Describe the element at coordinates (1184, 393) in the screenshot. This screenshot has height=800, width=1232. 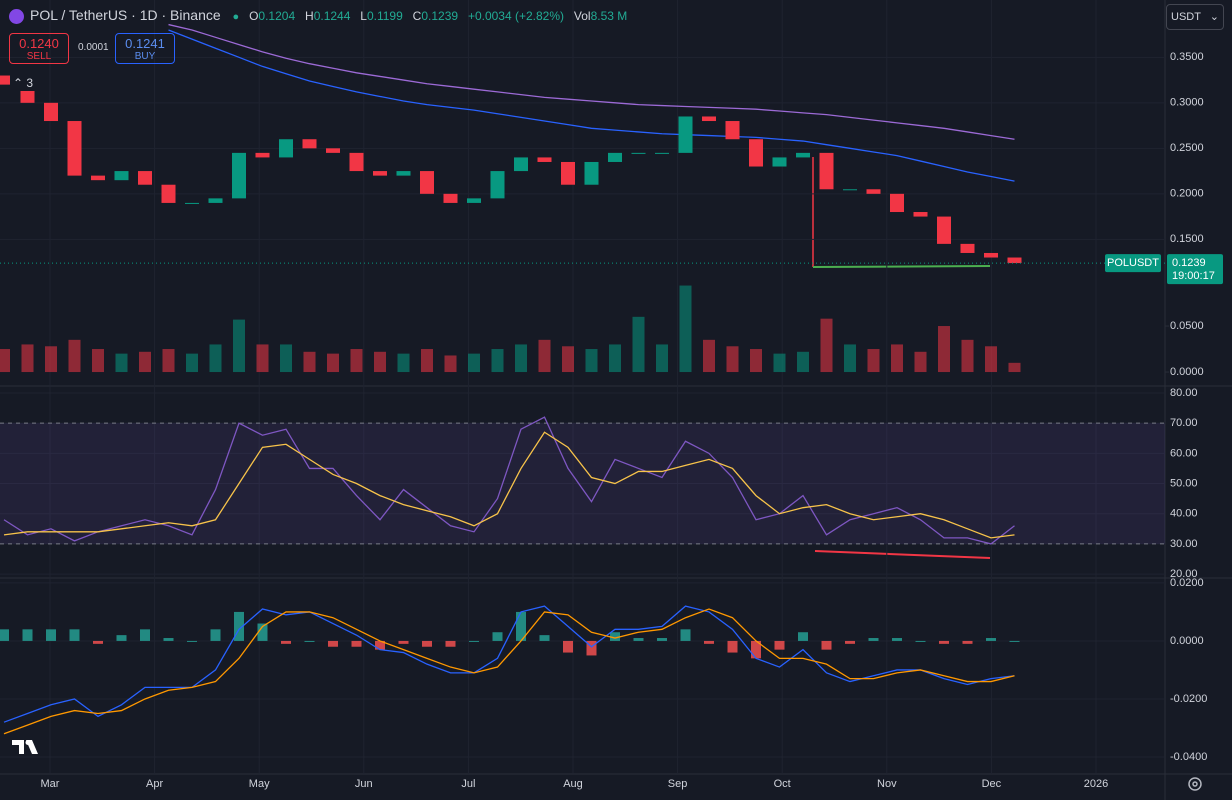
I see `y-tick-label: 80.00` at that location.